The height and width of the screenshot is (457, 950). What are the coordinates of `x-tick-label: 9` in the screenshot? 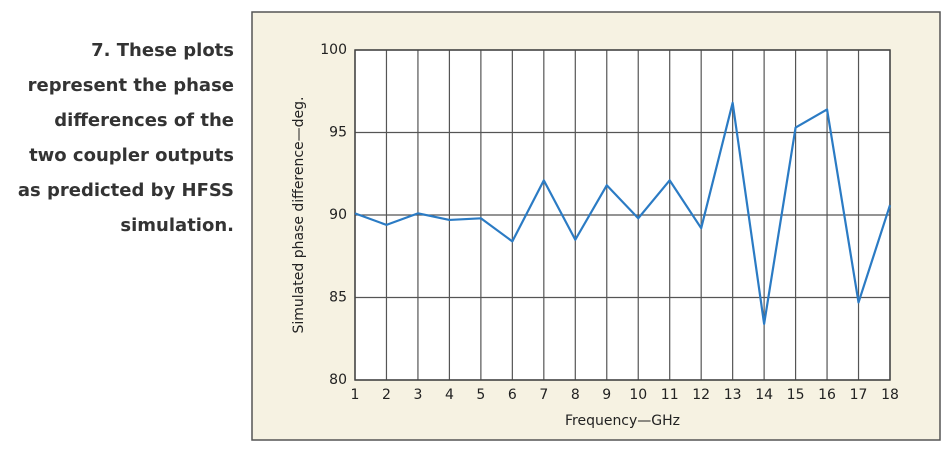 It's located at (606, 395).